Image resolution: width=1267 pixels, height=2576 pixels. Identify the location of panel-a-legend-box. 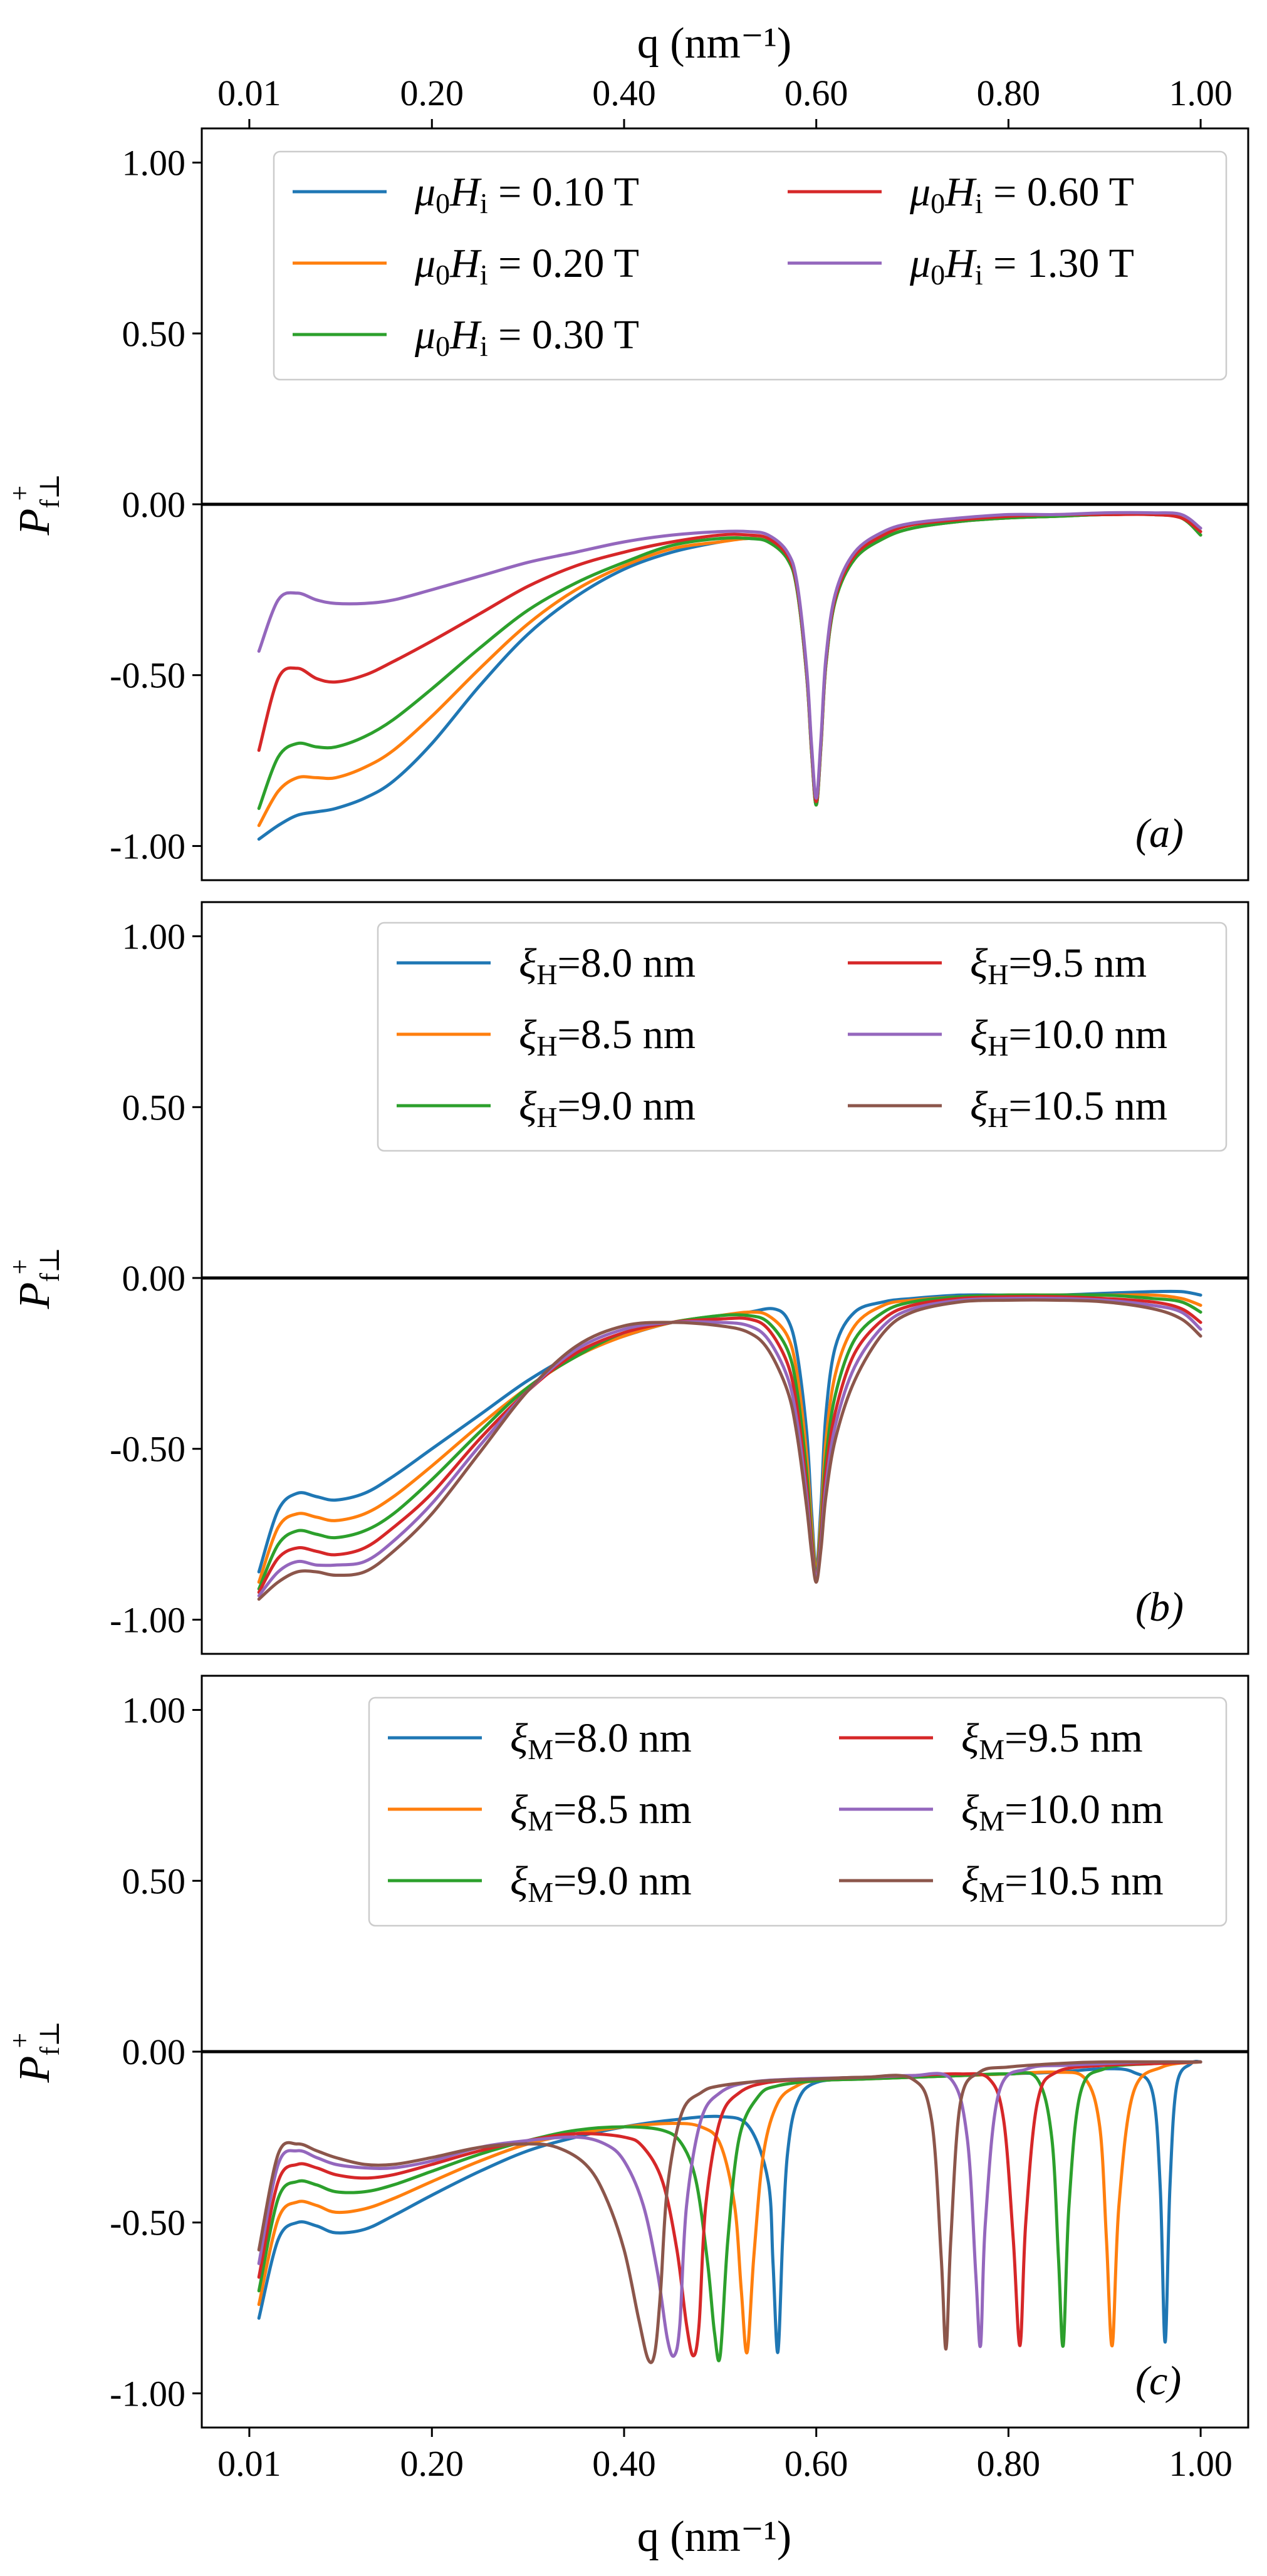
(750, 265).